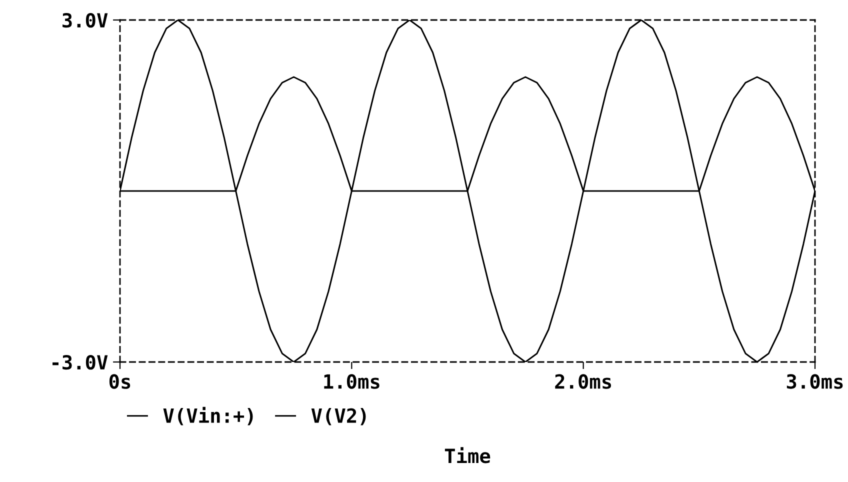  I want to click on x-tick-label: 1.0ms, so click(352, 381).